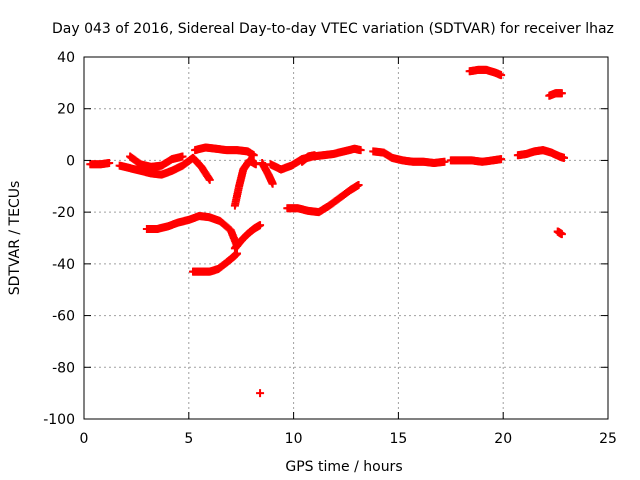 The width and height of the screenshot is (640, 480). What do you see at coordinates (503, 439) in the screenshot?
I see `x-tick-label: 20` at bounding box center [503, 439].